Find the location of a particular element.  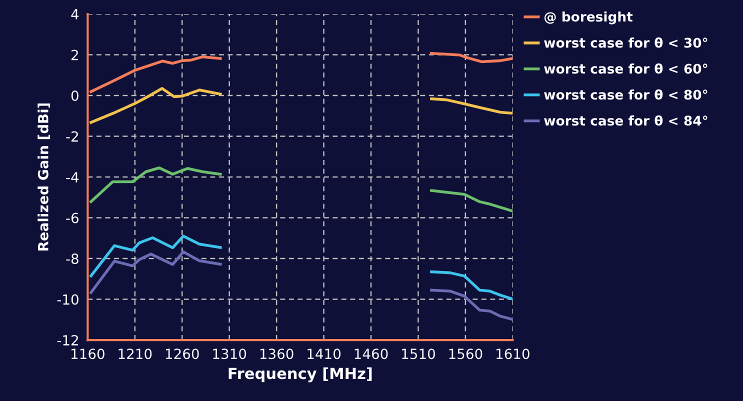

x-tick-label: 1210 is located at coordinates (135, 354).